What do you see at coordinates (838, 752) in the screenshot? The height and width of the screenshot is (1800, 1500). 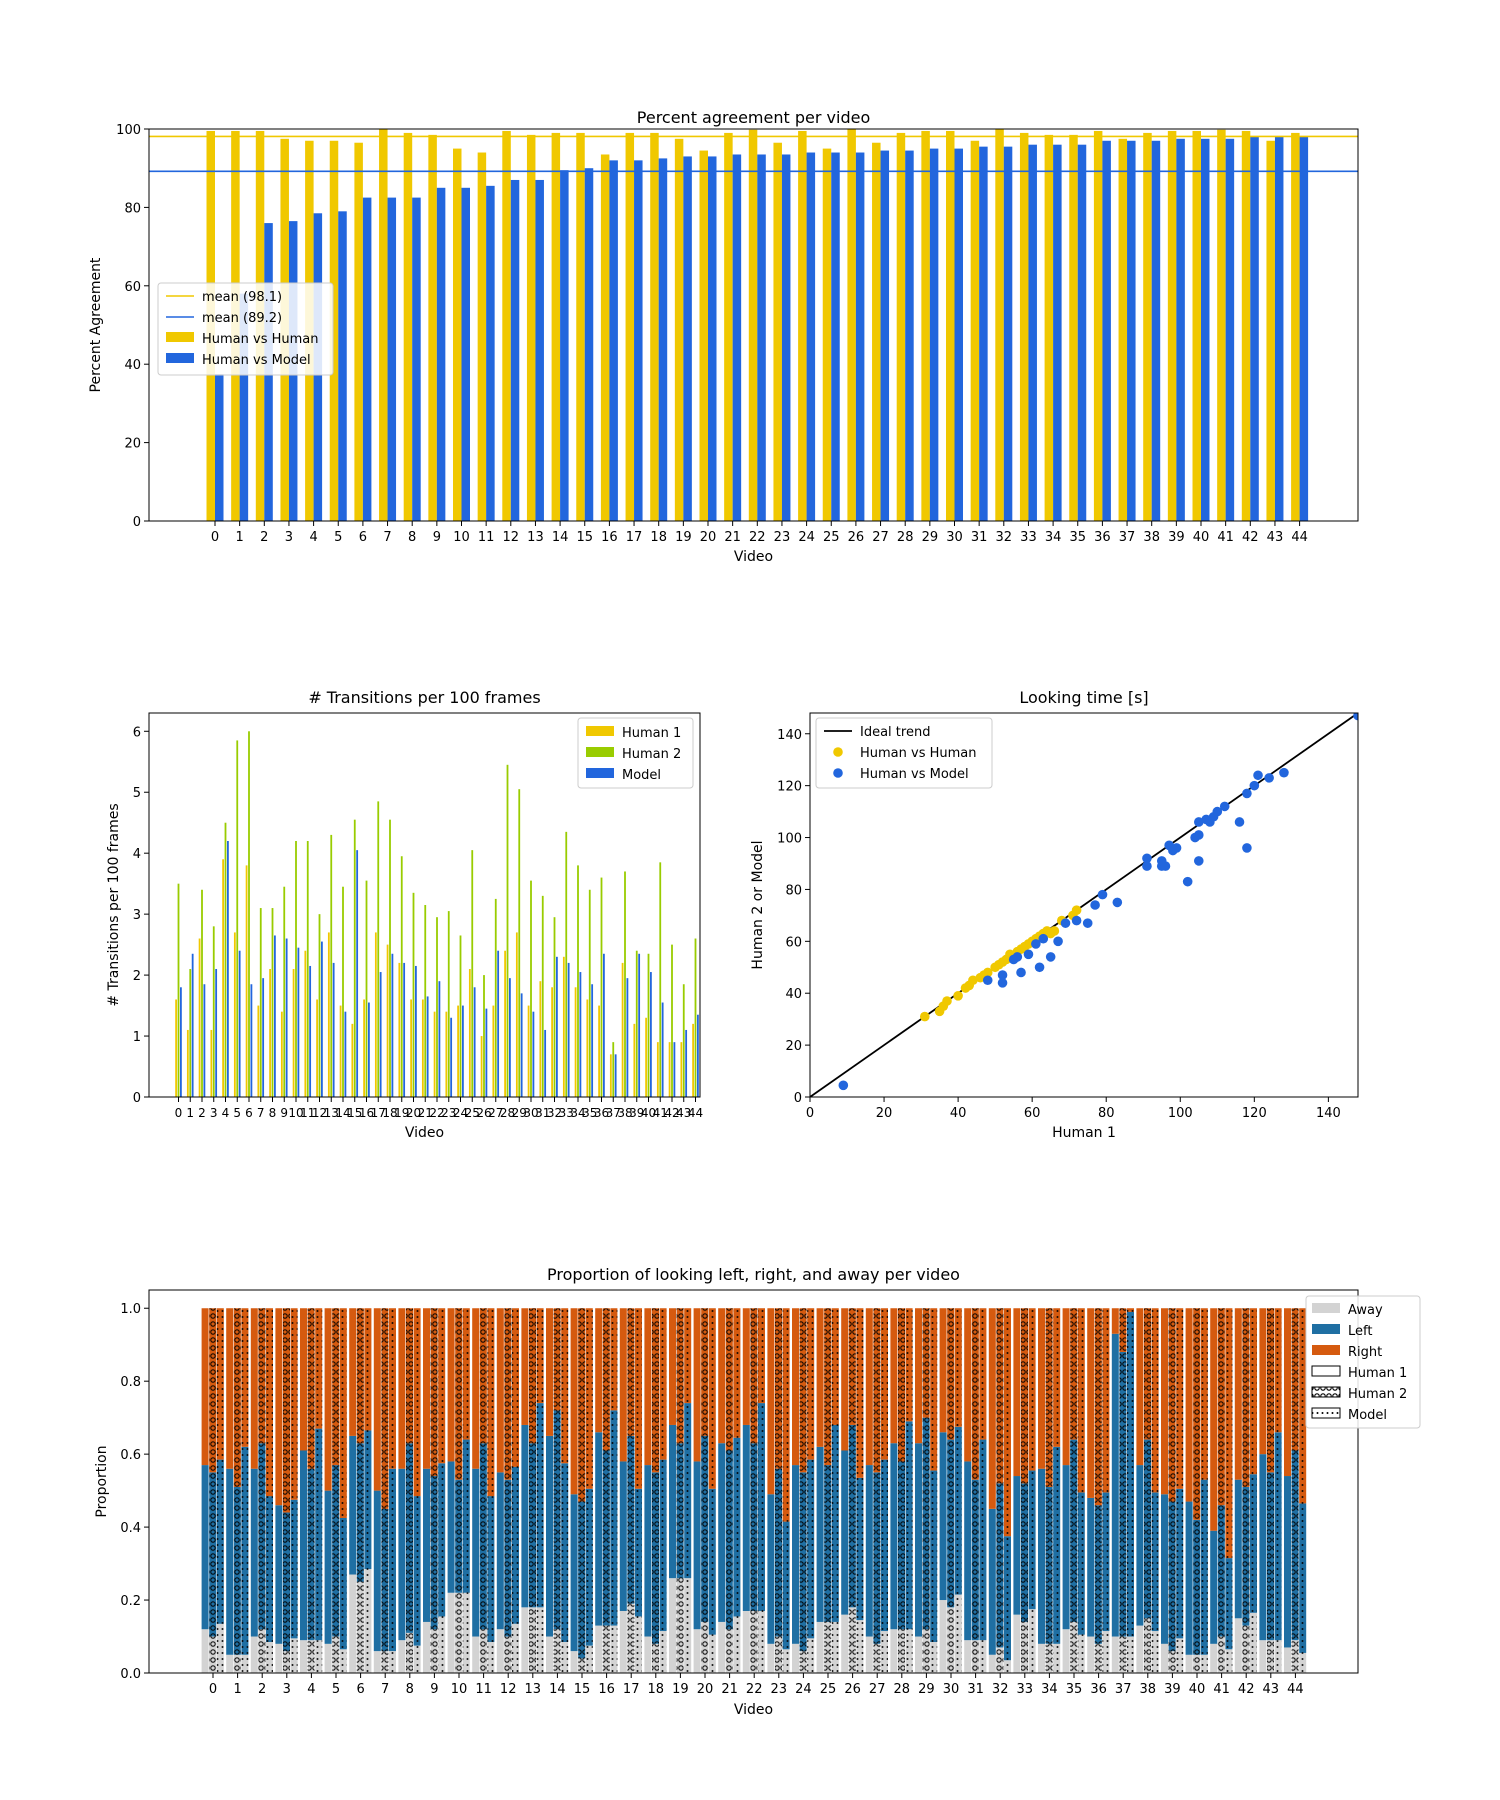 I see `legend-swatch-human-vs-human` at bounding box center [838, 752].